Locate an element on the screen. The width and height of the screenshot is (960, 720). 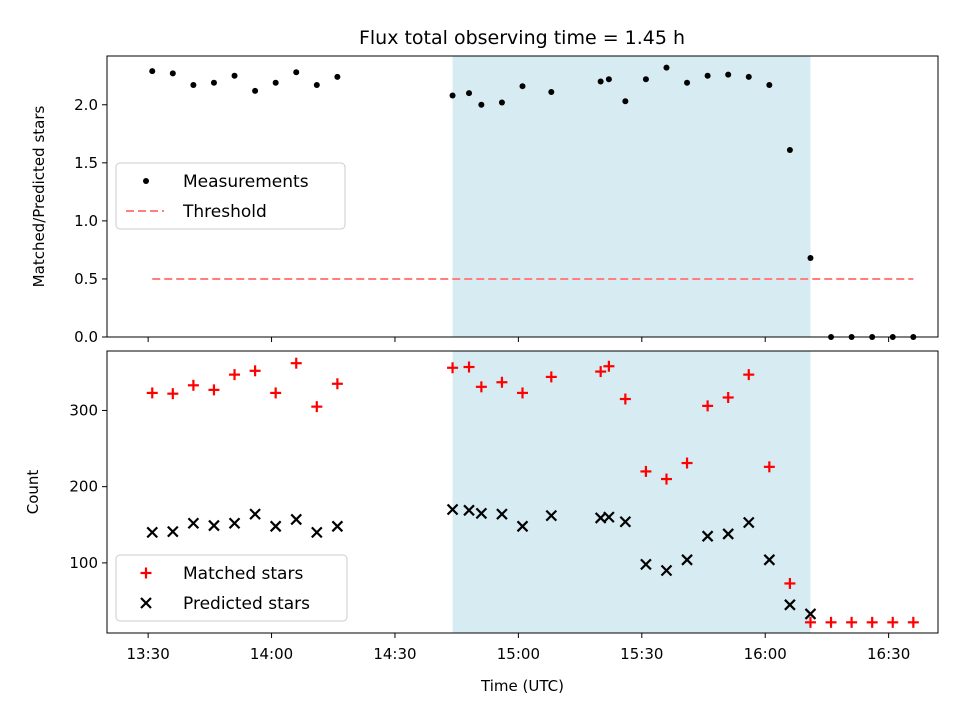
count-y-axis: 100 200 300 is located at coordinates (88, 486).